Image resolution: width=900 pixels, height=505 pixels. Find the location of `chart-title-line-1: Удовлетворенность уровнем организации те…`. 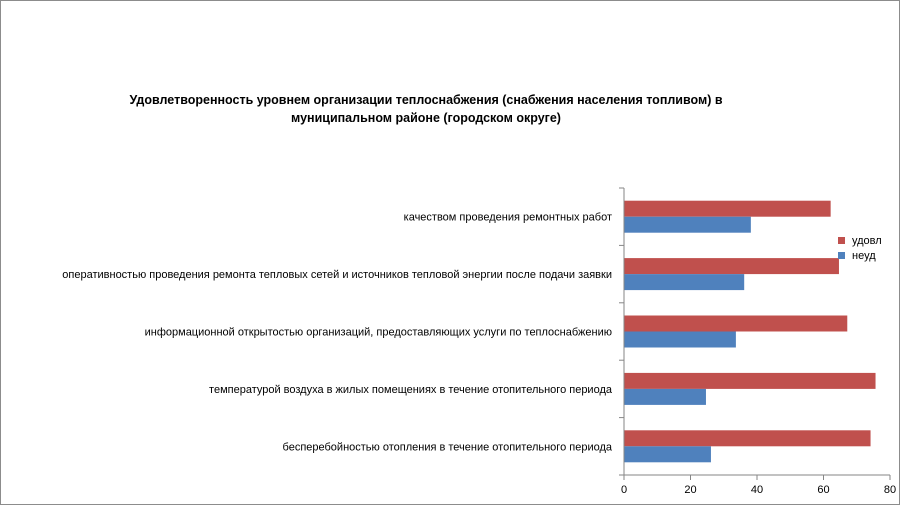

chart-title-line-1: Удовлетворенность уровнем организации те… is located at coordinates (426, 100).